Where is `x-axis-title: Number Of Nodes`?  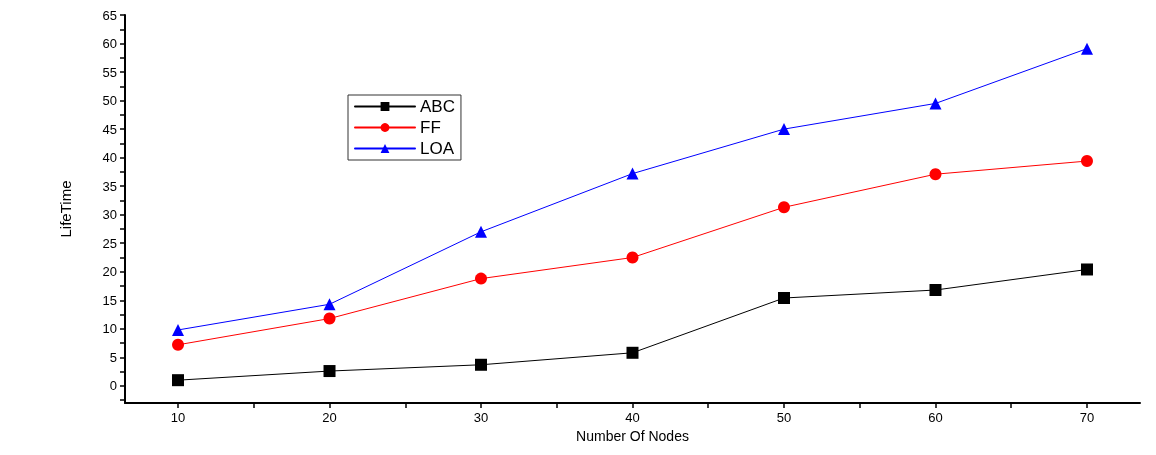 x-axis-title: Number Of Nodes is located at coordinates (632, 435).